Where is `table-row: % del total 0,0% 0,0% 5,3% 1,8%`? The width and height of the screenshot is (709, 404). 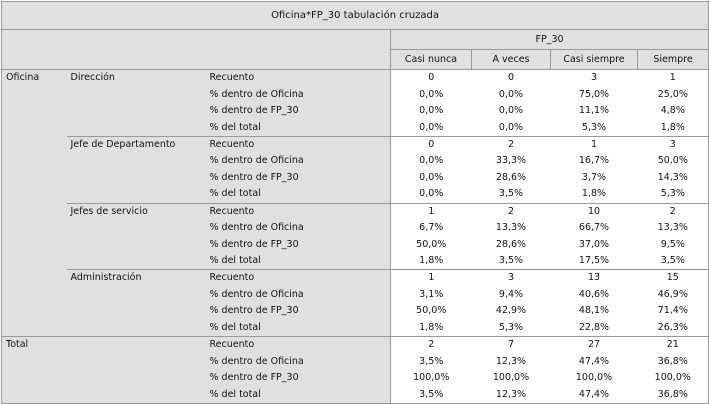
table-row: % del total 0,0% 0,0% 5,3% 1,8% is located at coordinates (355, 128).